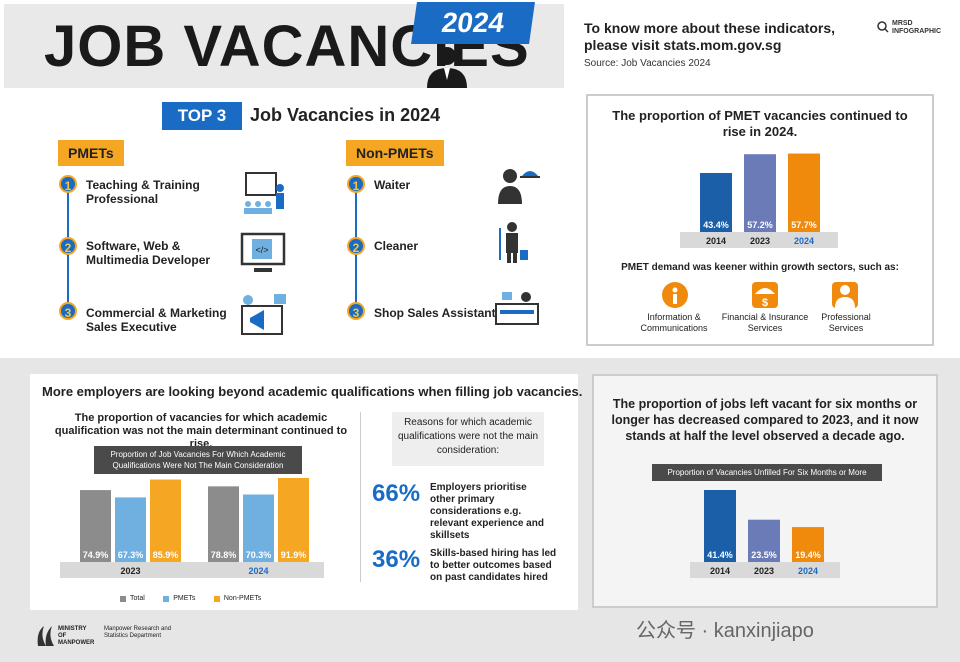 This screenshot has height=662, width=960. What do you see at coordinates (356, 311) in the screenshot?
I see `rank-3-badge-nonpmet: 3` at bounding box center [356, 311].